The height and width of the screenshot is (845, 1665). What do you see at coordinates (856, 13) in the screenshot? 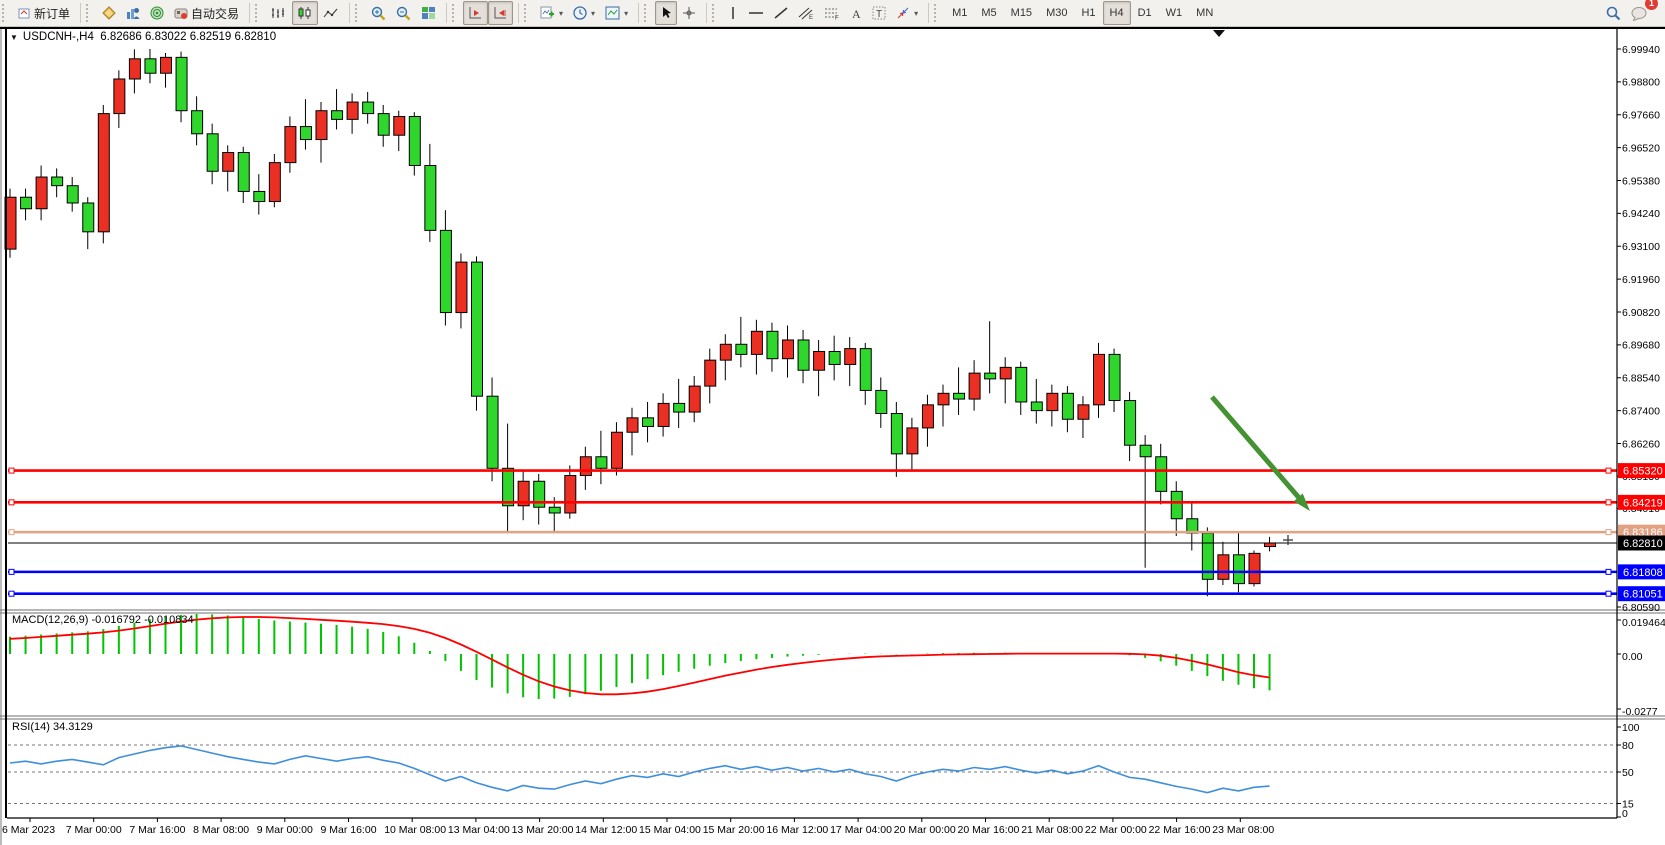
I see `text-button: A` at bounding box center [856, 13].